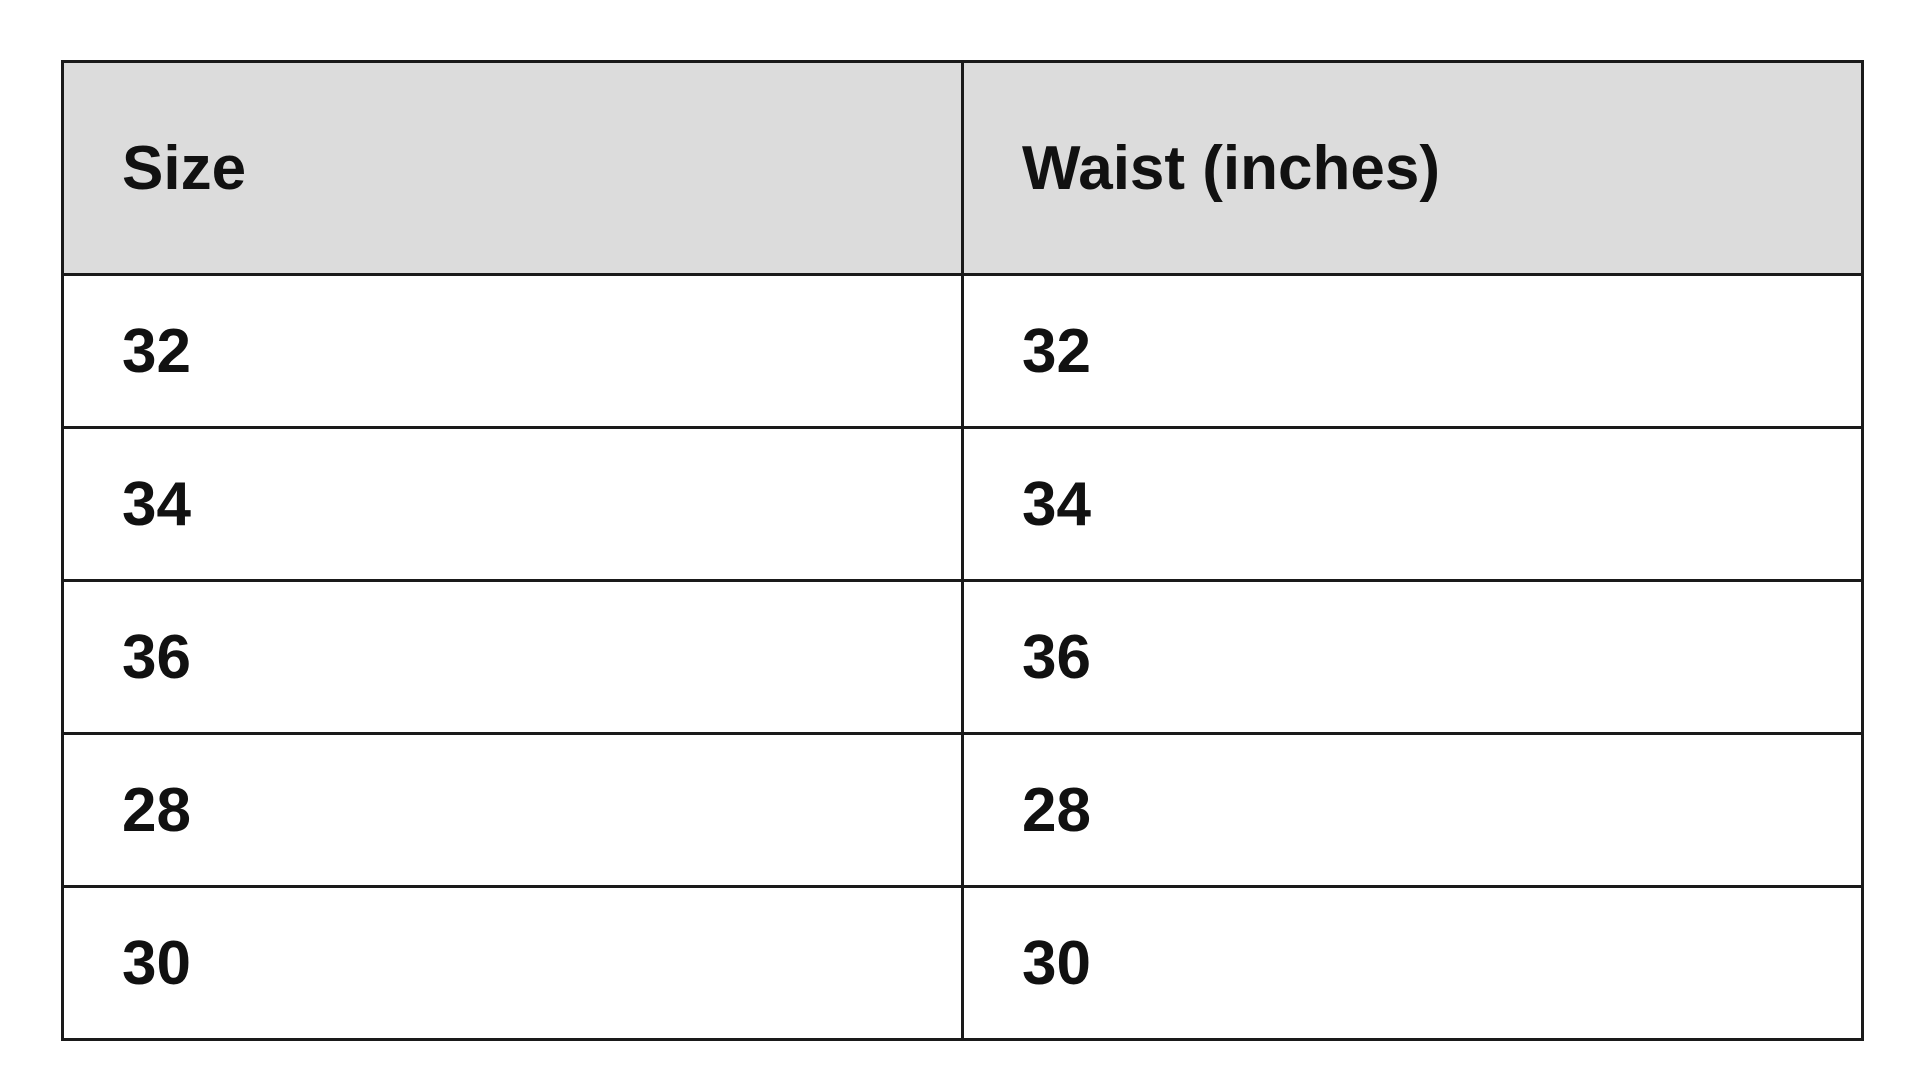  I want to click on cell-waist: 36, so click(1412, 657).